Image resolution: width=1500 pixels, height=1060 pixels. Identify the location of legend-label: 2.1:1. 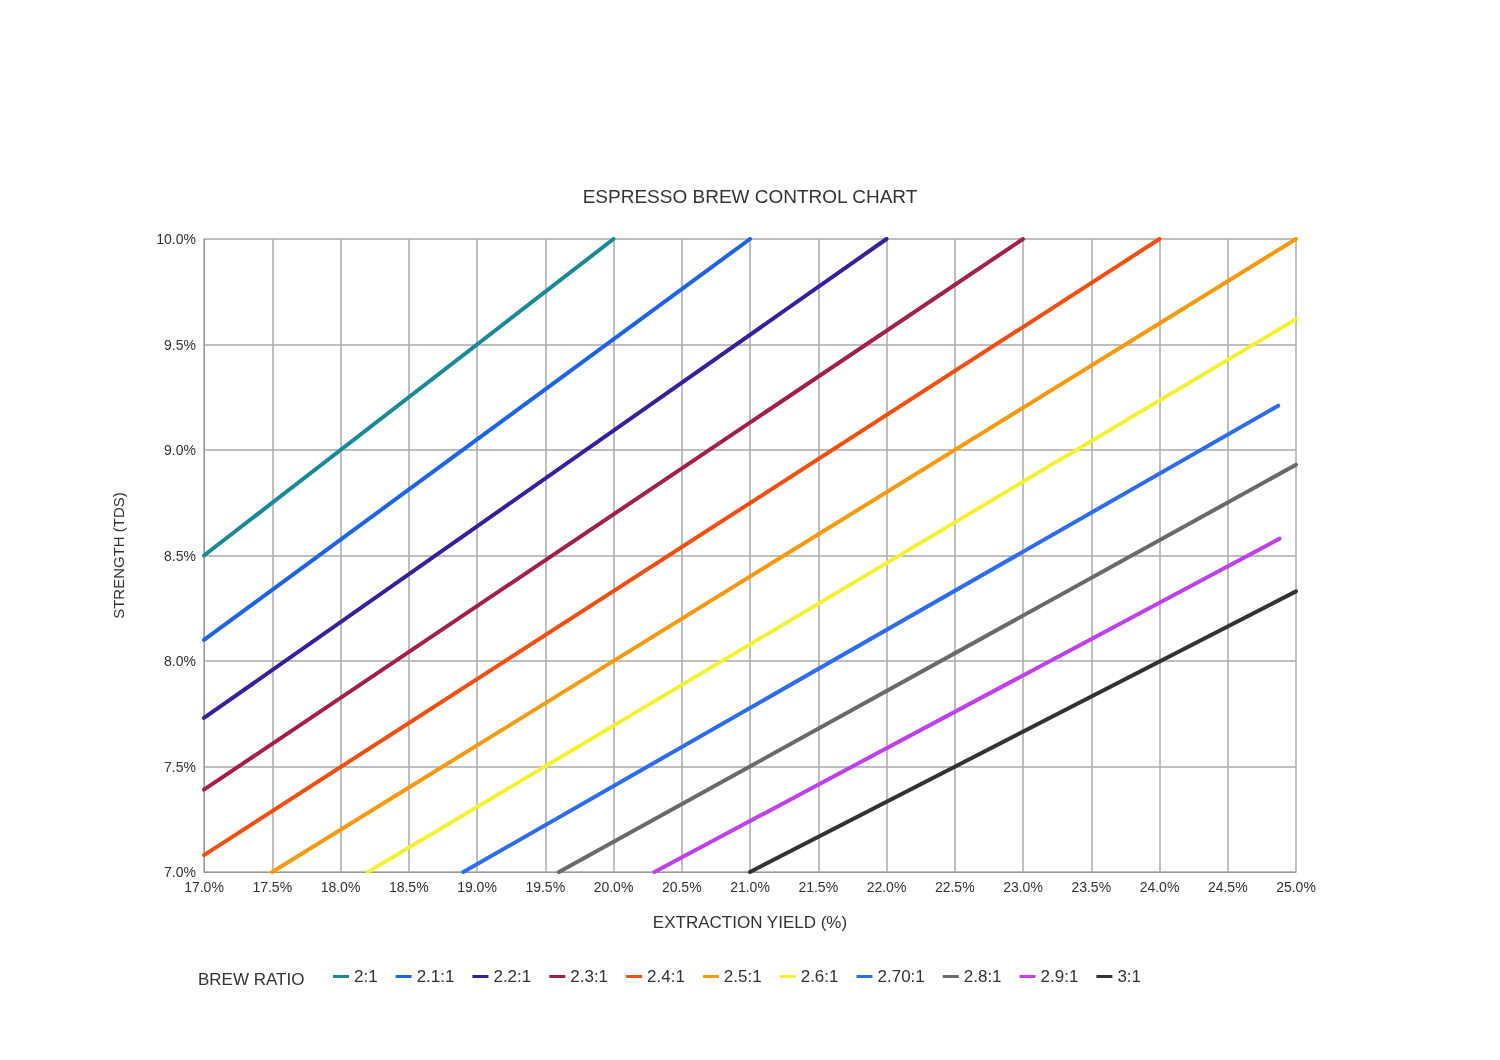
(435, 976).